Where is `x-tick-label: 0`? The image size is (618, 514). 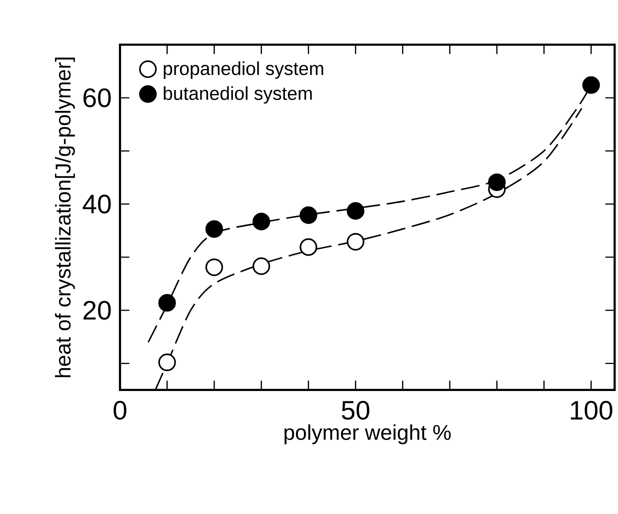
x-tick-label: 0 is located at coordinates (120, 410).